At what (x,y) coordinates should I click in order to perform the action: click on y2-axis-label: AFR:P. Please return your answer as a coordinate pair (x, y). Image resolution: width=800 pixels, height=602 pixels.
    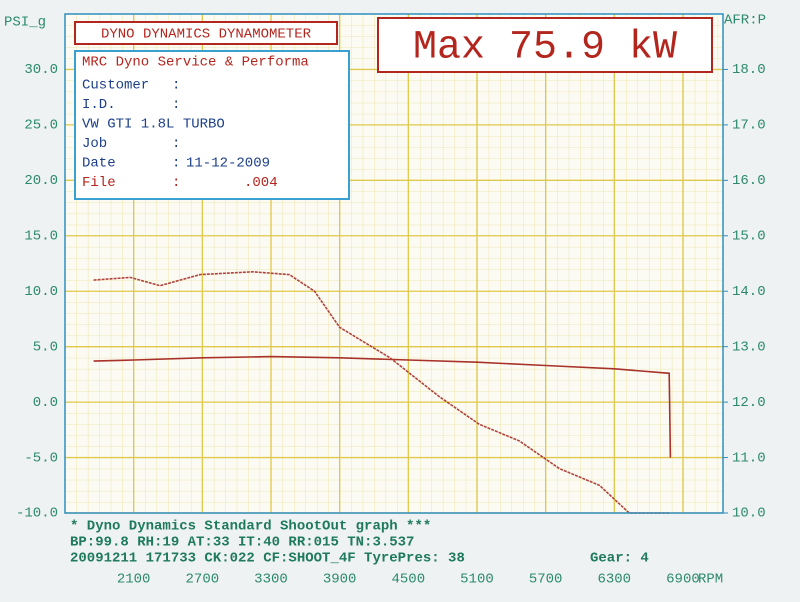
    Looking at the image, I should click on (745, 21).